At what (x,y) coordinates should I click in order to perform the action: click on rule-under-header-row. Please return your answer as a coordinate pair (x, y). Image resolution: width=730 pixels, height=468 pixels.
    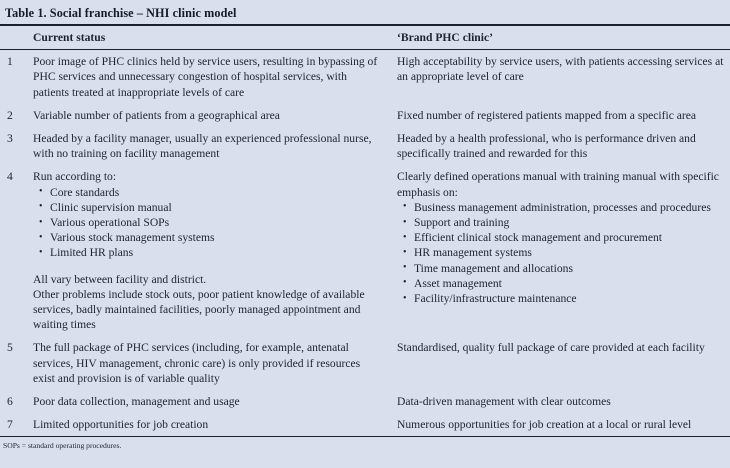
    Looking at the image, I should click on (365, 50).